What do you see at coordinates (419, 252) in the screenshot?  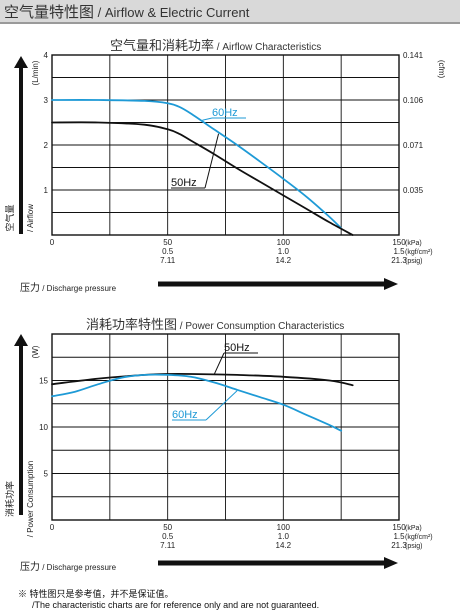 I see `chart1-xunit-1: (kgf/cm²)` at bounding box center [419, 252].